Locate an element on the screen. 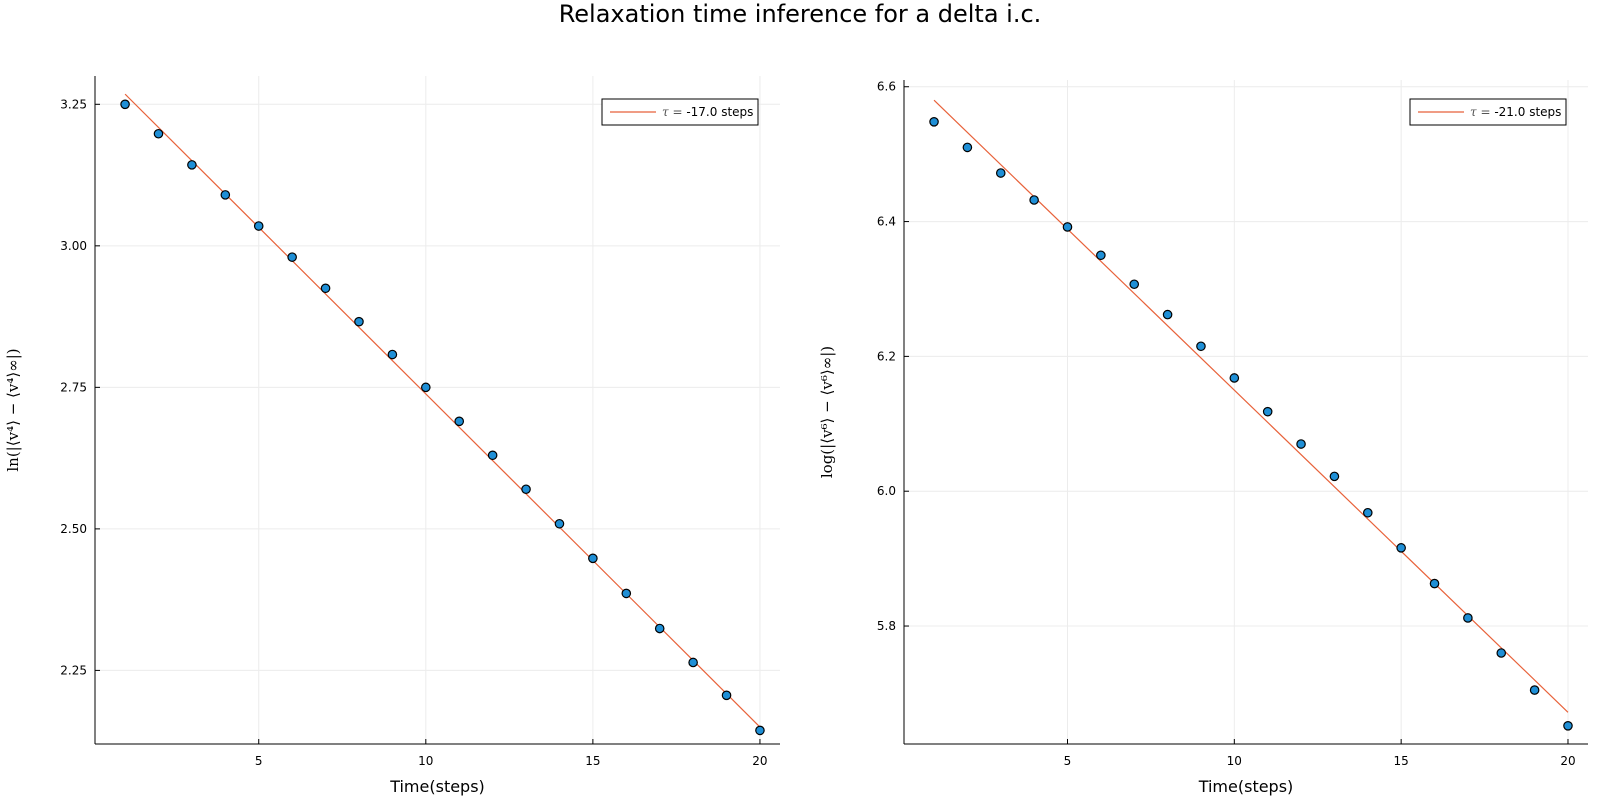  y-tick-label: 6.6 is located at coordinates (886, 87).